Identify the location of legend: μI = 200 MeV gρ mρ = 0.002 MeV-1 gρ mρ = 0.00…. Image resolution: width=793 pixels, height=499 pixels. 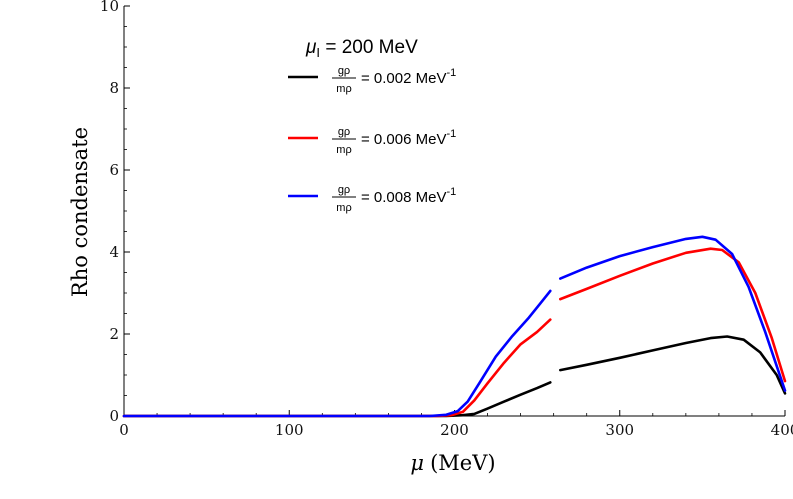
(372, 125).